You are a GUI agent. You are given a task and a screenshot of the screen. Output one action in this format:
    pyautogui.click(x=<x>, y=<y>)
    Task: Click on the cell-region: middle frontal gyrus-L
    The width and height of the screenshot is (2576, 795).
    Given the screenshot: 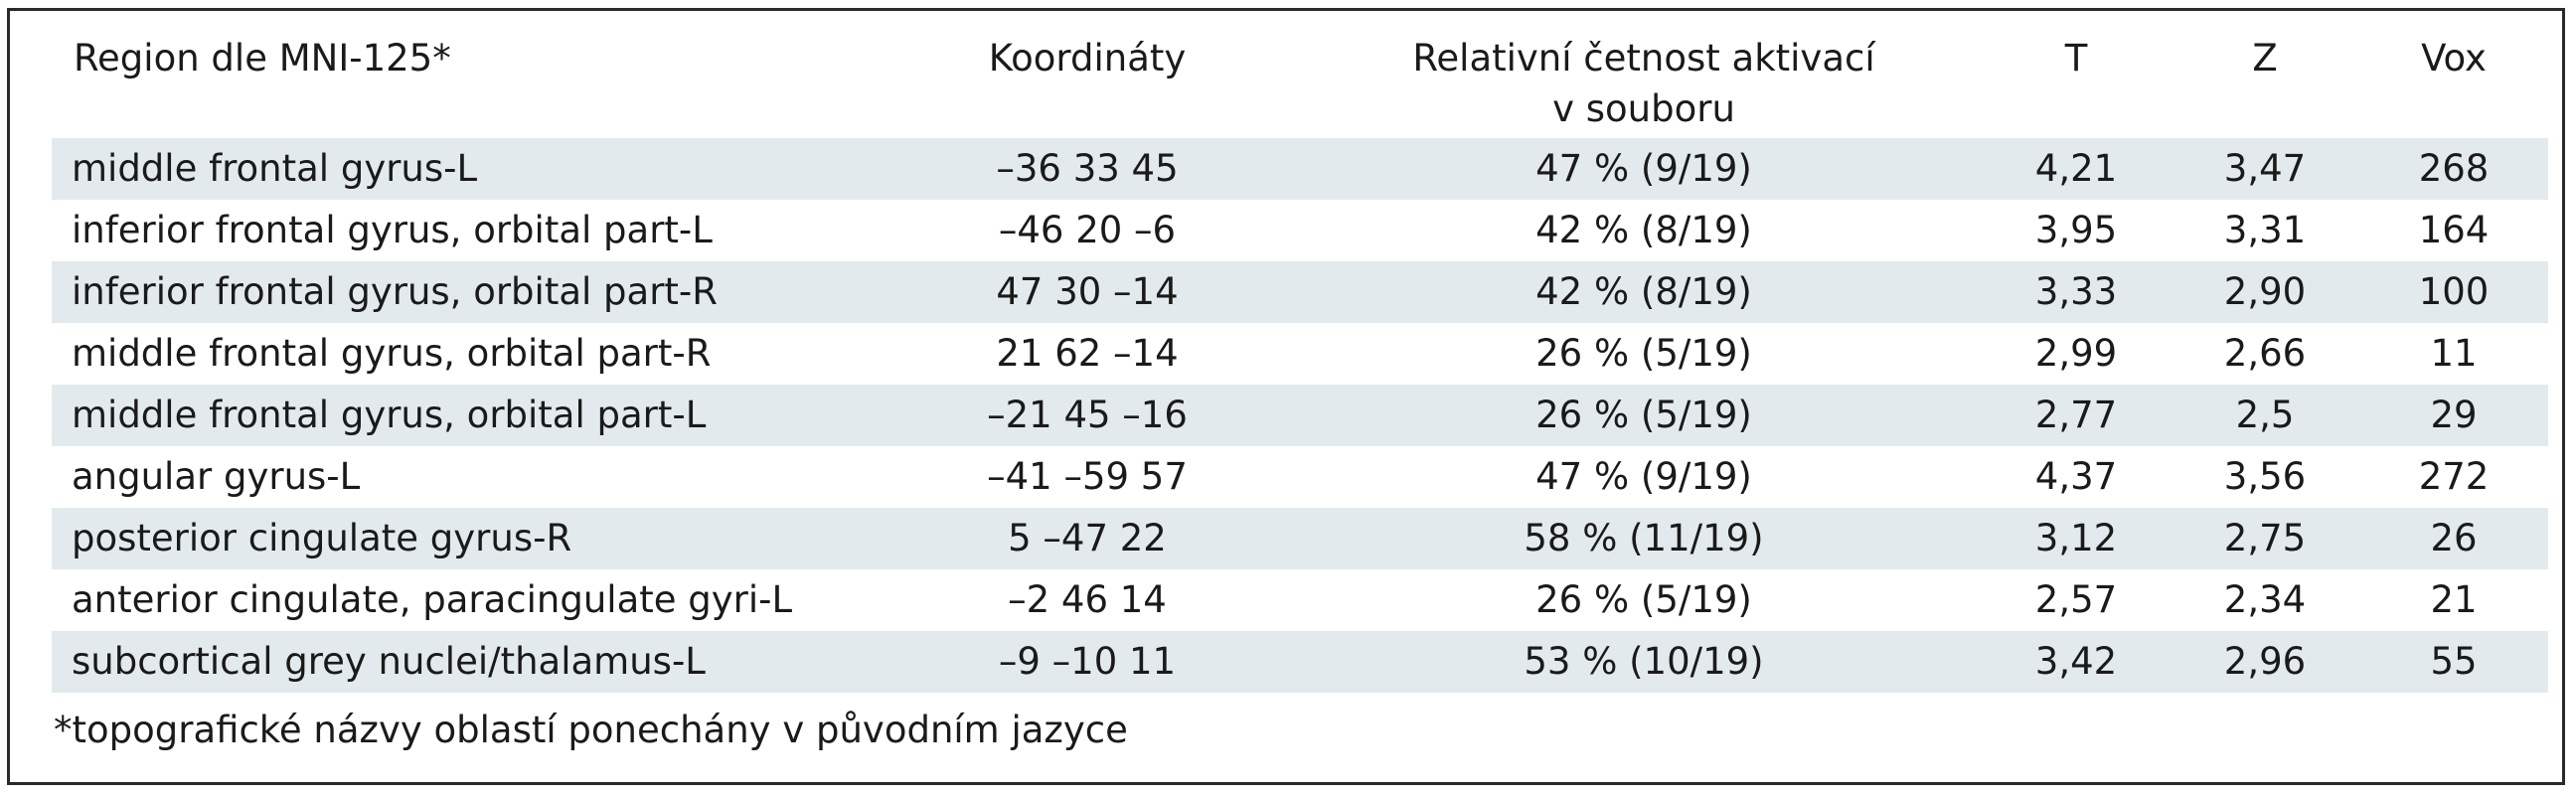 What is the action you would take?
    pyautogui.click(x=460, y=169)
    